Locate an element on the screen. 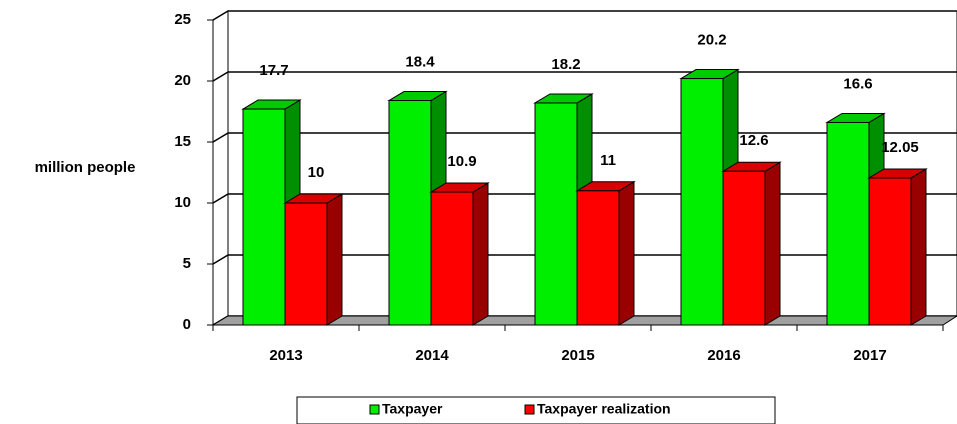 This screenshot has height=424, width=957. legend-box is located at coordinates (536, 410).